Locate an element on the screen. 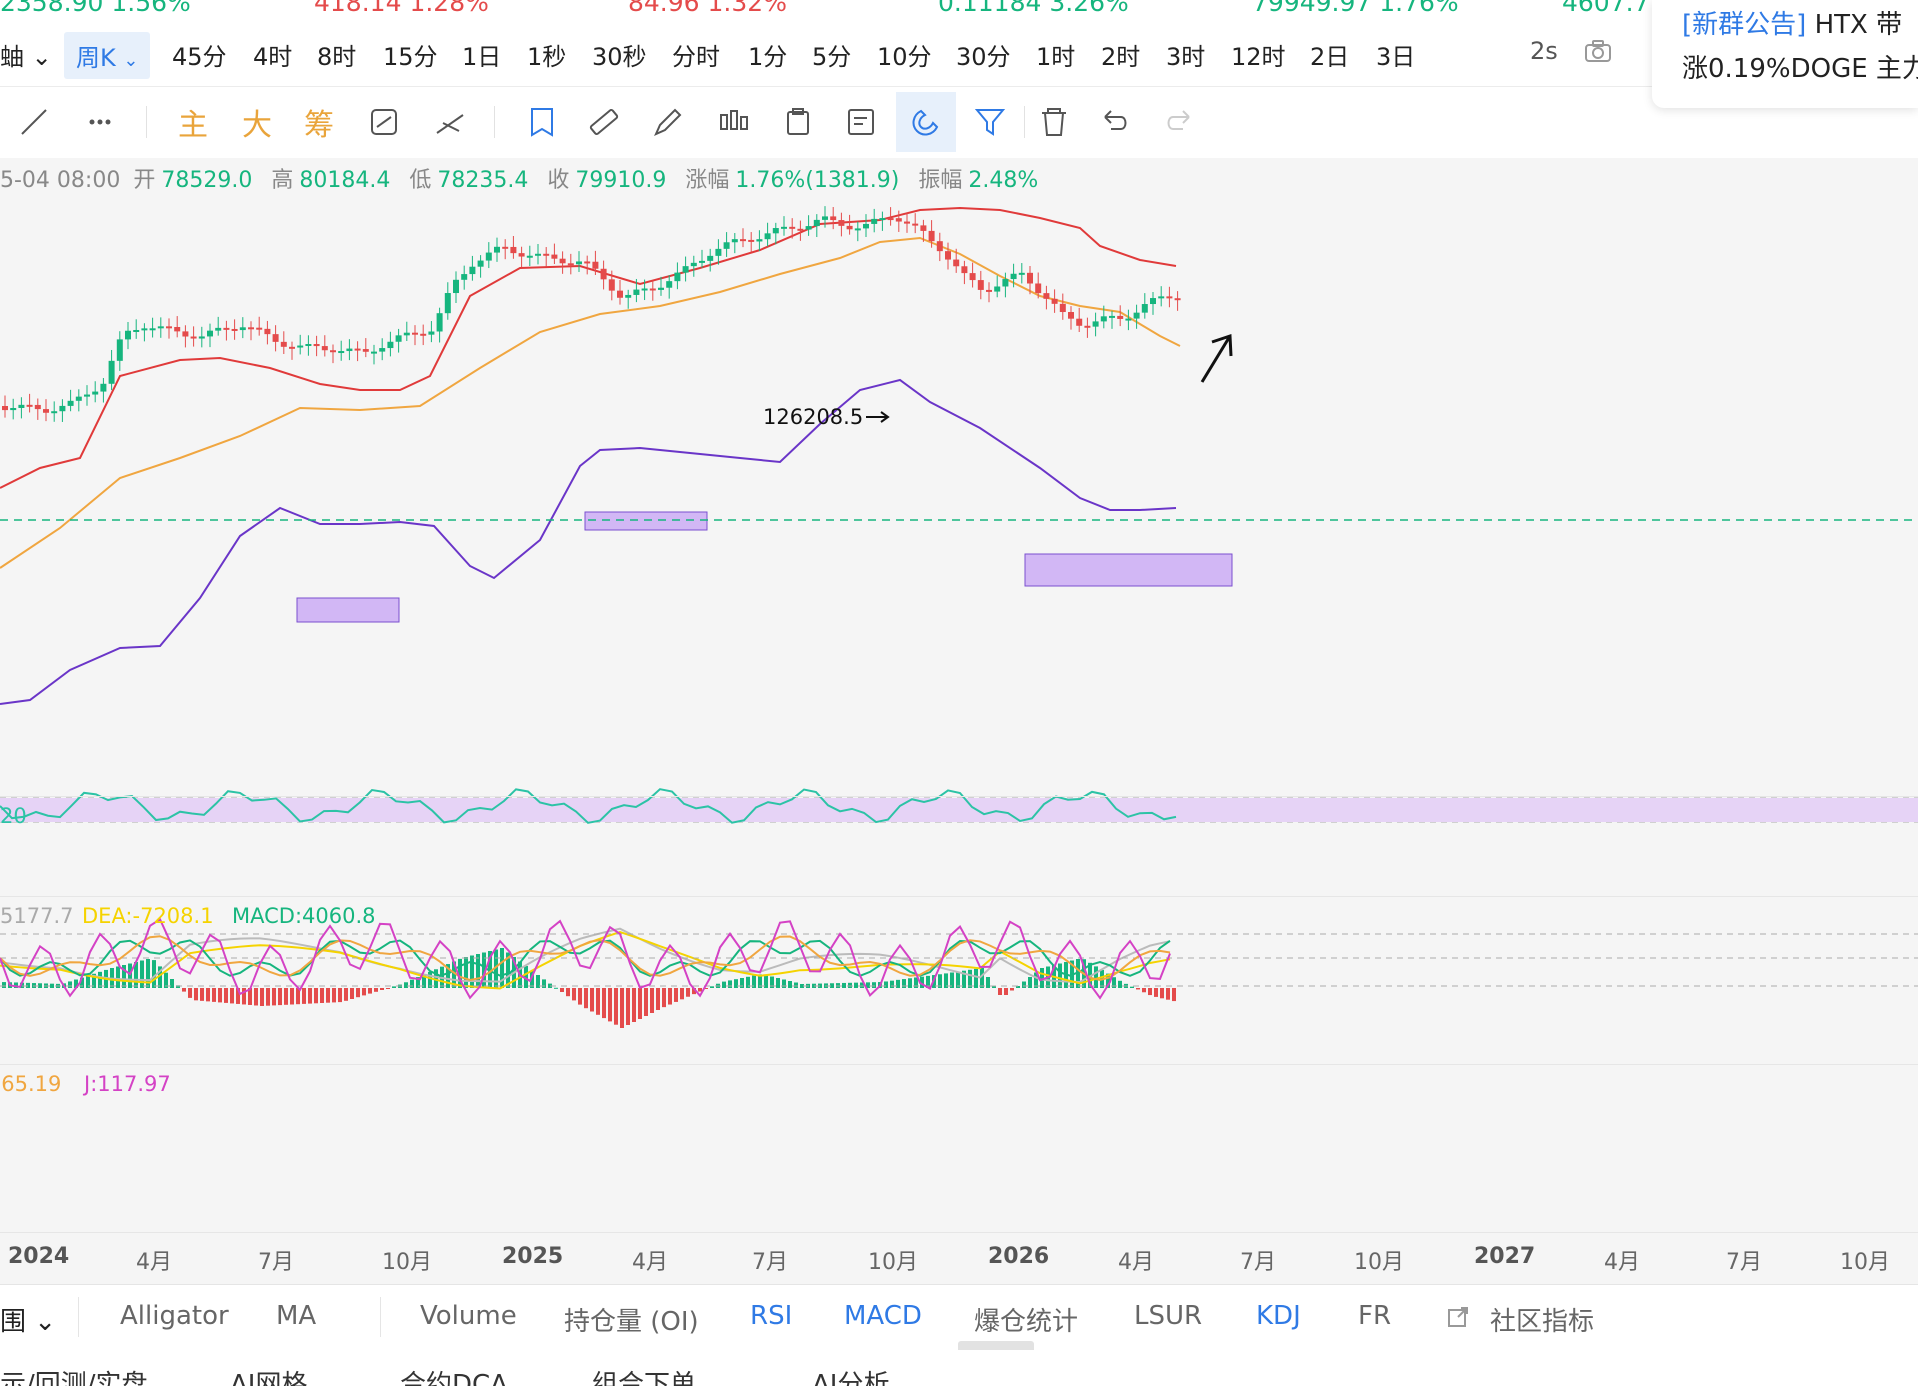  clipboard-icon is located at coordinates (798, 122).